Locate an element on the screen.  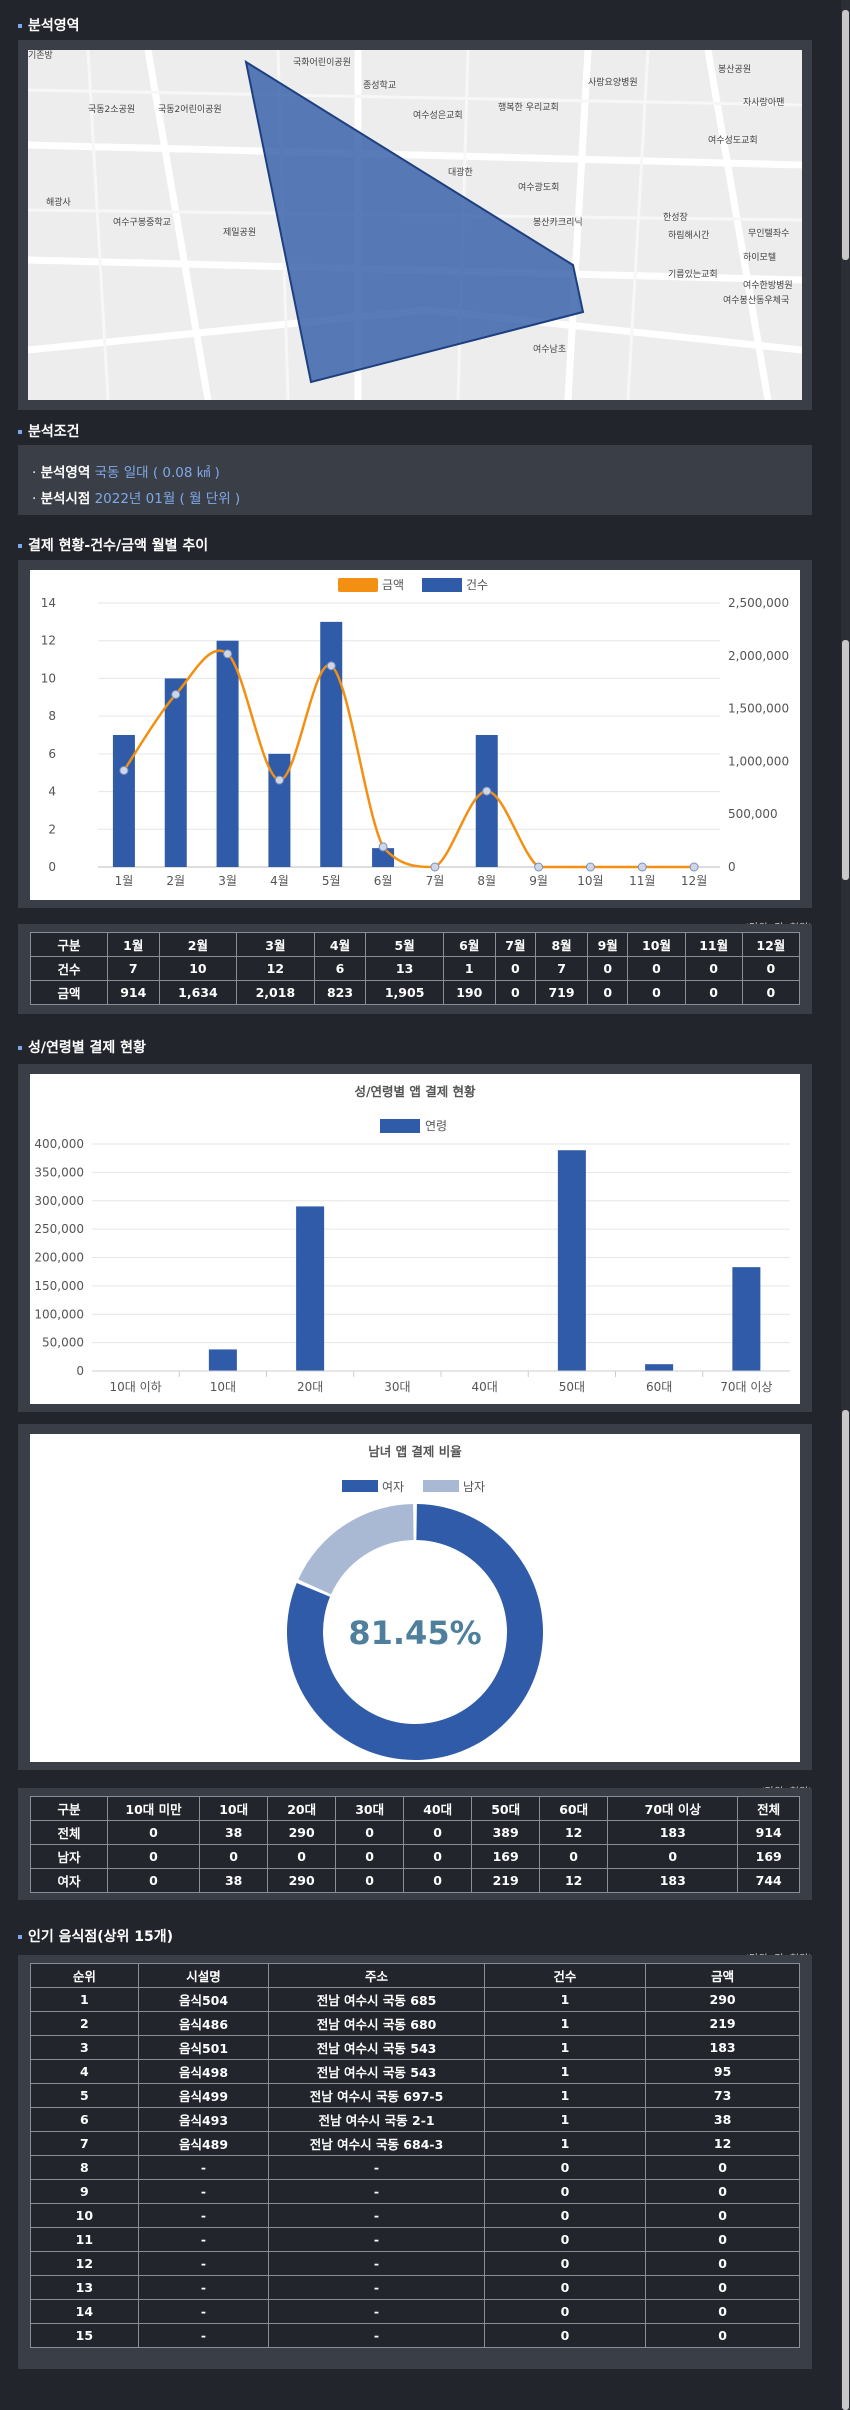
donut-slice is located at coordinates (356, 1549).